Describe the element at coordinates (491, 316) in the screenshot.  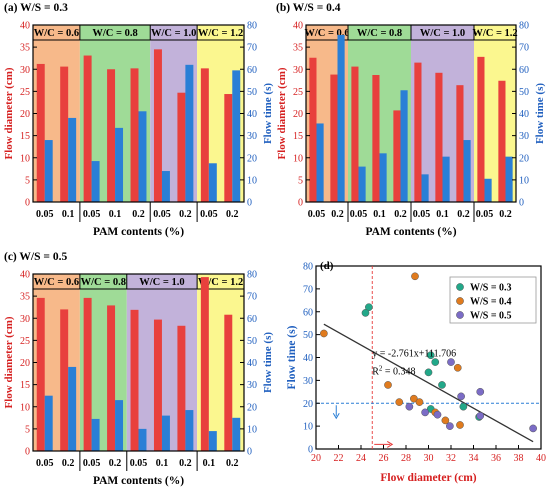
I see `legend-label: W/S = 0.5` at that location.